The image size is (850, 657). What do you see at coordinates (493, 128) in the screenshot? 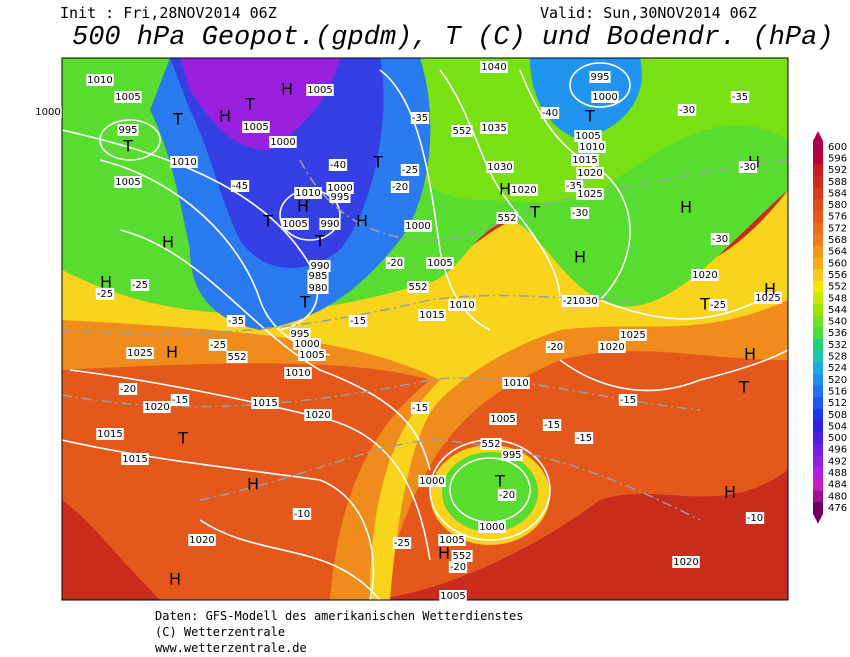
I see `isobar-label: 1035` at bounding box center [493, 128].